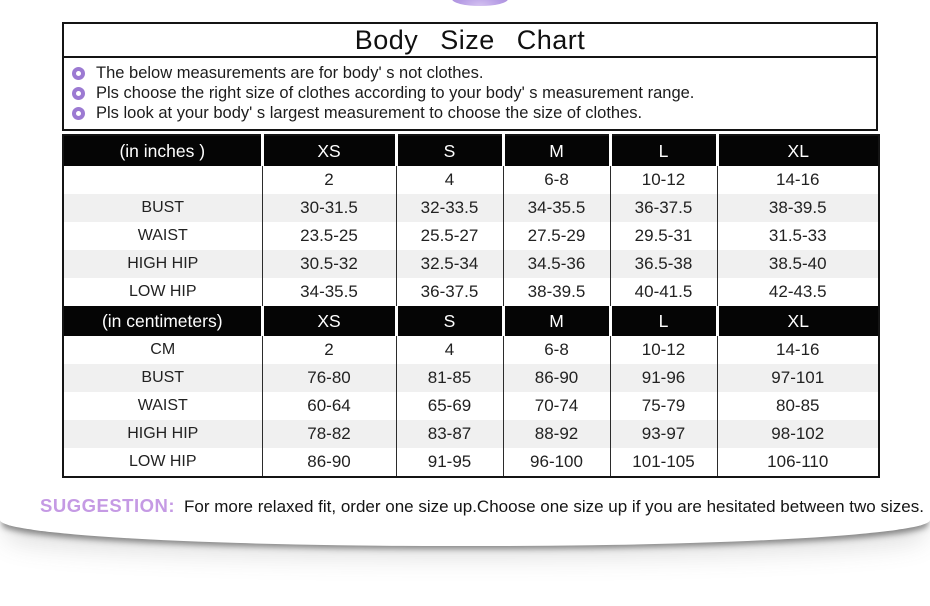 Image resolution: width=930 pixels, height=606 pixels. Describe the element at coordinates (556, 264) in the screenshot. I see `measurement-value: 34.5-36` at that location.